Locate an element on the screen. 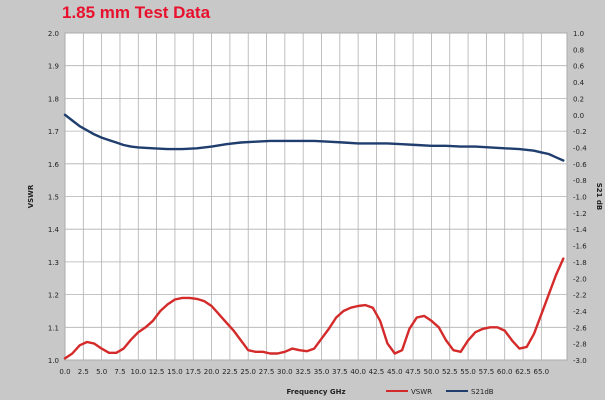 This screenshot has height=400, width=605. y2-tick-label: -2.0 is located at coordinates (580, 279).